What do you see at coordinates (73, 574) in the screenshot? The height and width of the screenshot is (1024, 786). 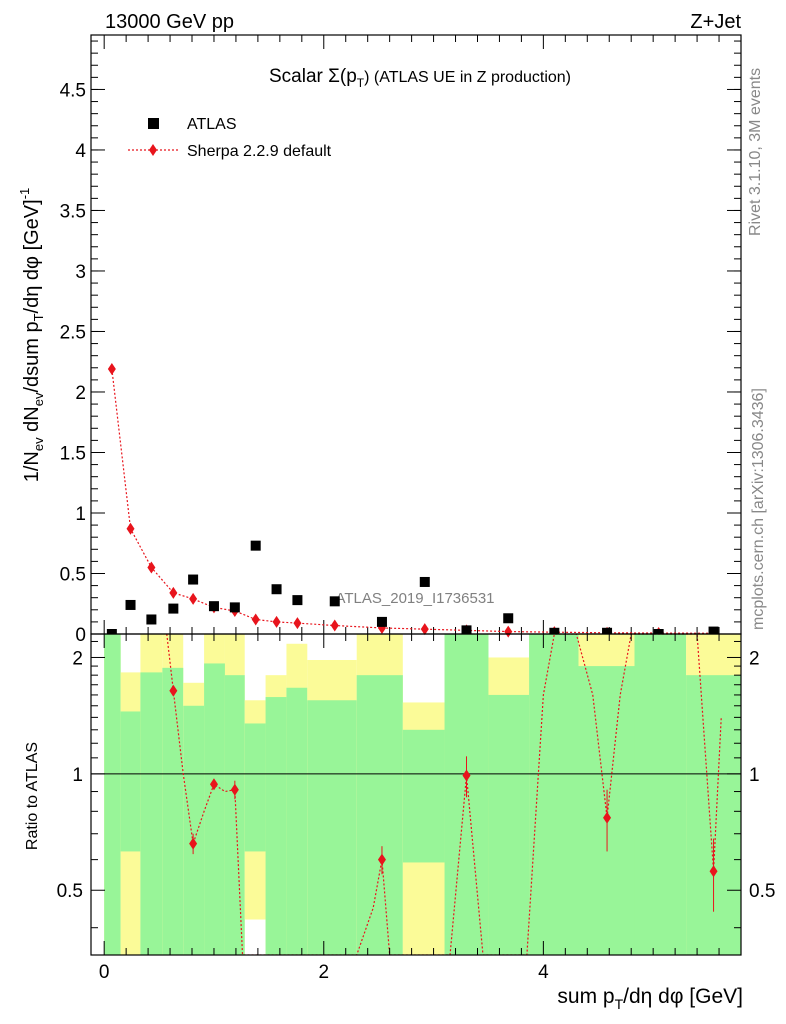 I see `main-y-tick-label: 0.5` at bounding box center [73, 574].